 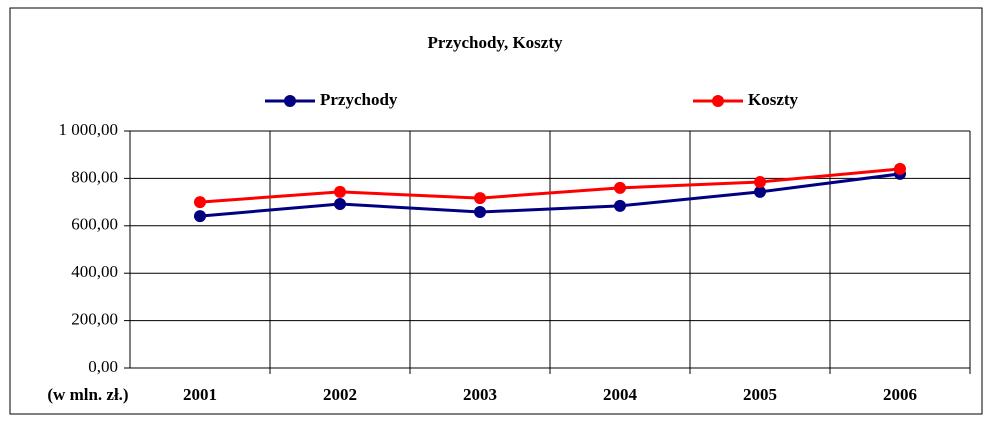 I want to click on legend-label: Koszty, so click(x=773, y=99).